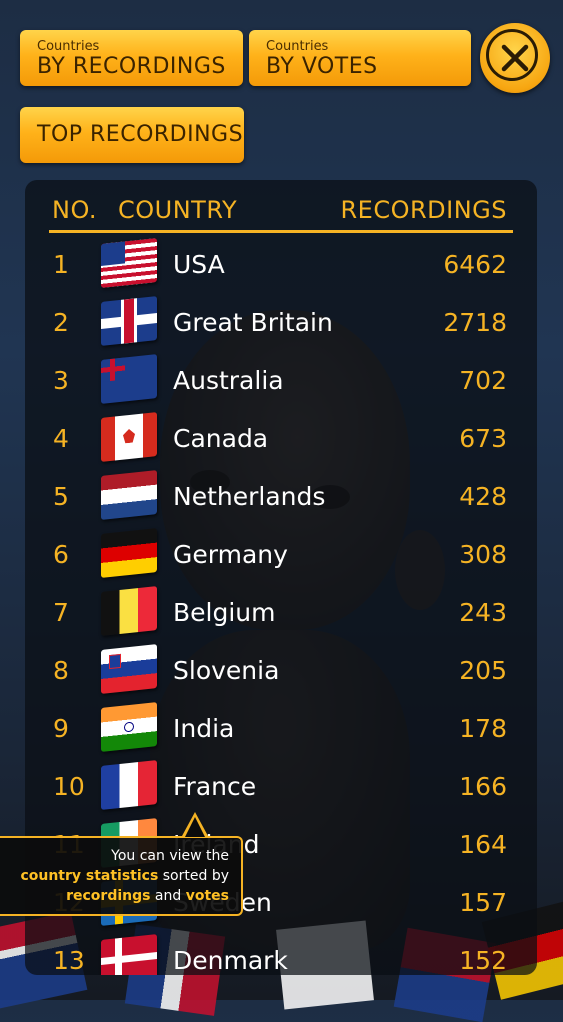 The width and height of the screenshot is (563, 1022). What do you see at coordinates (475, 264) in the screenshot?
I see `recordings-count: 6462` at bounding box center [475, 264].